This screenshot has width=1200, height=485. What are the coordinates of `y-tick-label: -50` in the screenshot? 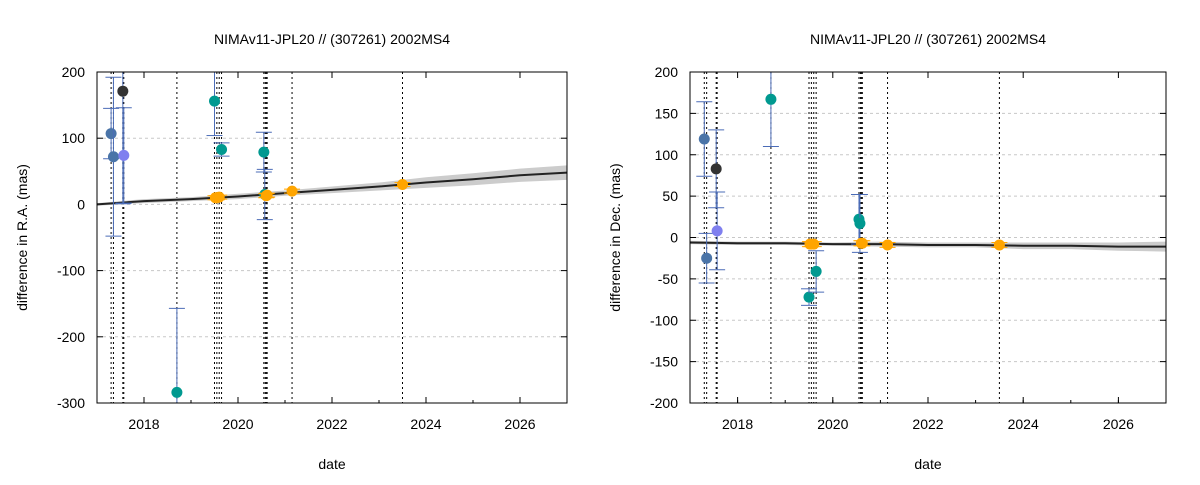 It's located at (668, 279).